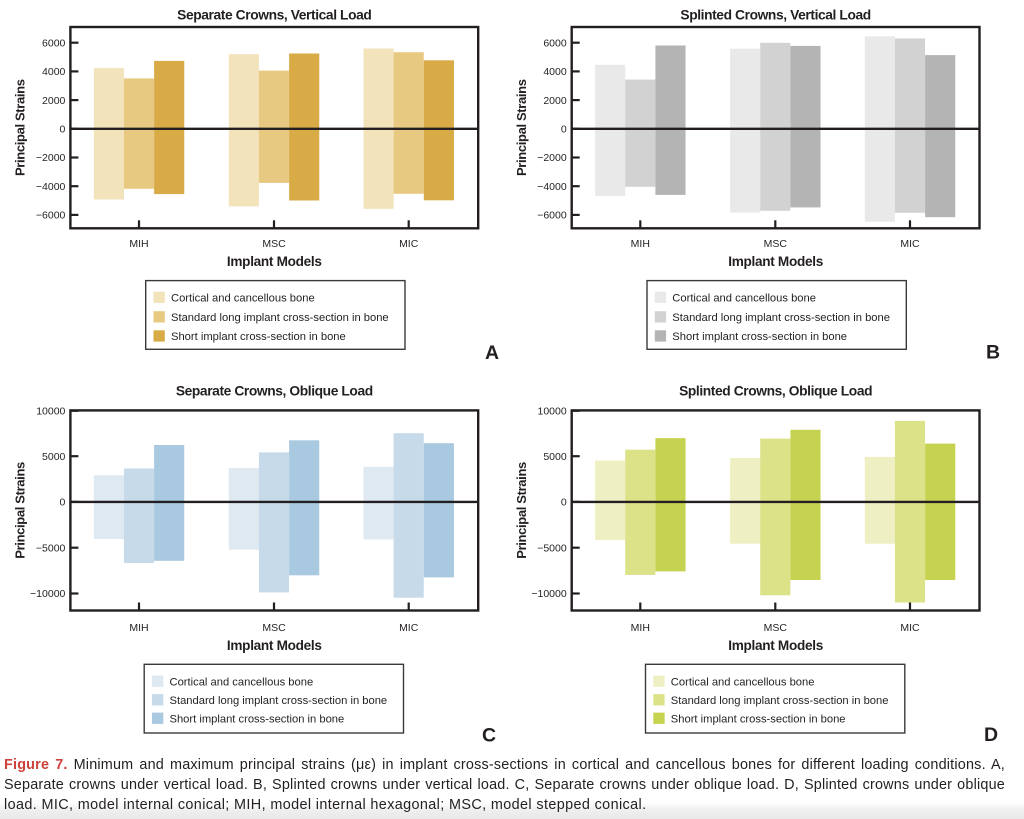 Image resolution: width=1024 pixels, height=819 pixels. Describe the element at coordinates (993, 353) in the screenshot. I see `svg-text: B` at that location.